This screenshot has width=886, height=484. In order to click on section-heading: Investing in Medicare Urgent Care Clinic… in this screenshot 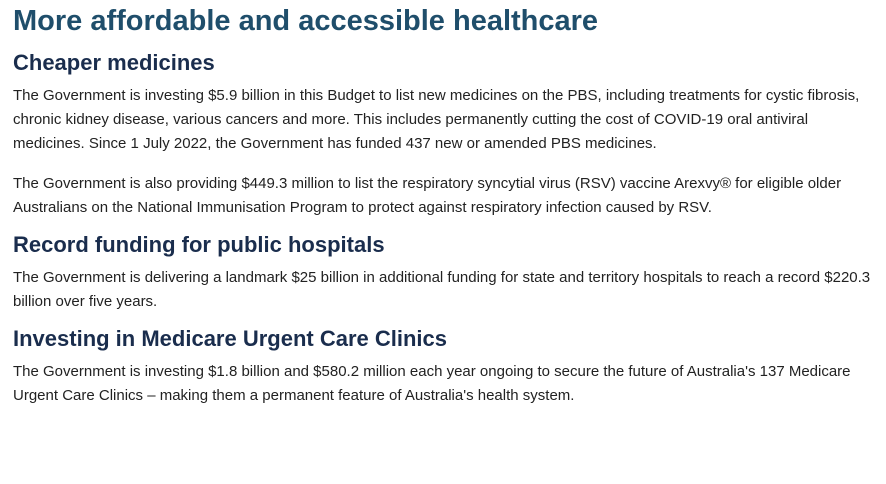, I will do `click(230, 338)`.